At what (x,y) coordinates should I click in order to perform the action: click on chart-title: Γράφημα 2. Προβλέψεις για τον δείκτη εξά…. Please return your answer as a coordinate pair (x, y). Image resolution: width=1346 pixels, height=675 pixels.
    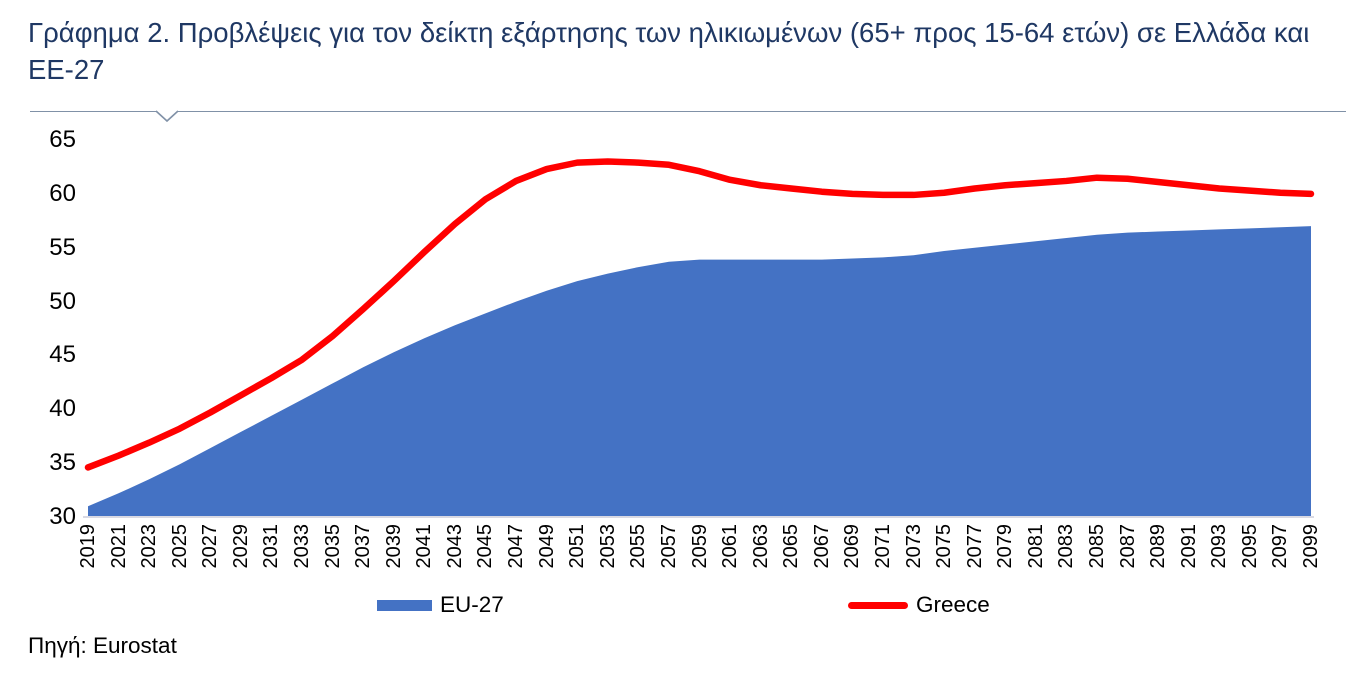
    Looking at the image, I should click on (669, 51).